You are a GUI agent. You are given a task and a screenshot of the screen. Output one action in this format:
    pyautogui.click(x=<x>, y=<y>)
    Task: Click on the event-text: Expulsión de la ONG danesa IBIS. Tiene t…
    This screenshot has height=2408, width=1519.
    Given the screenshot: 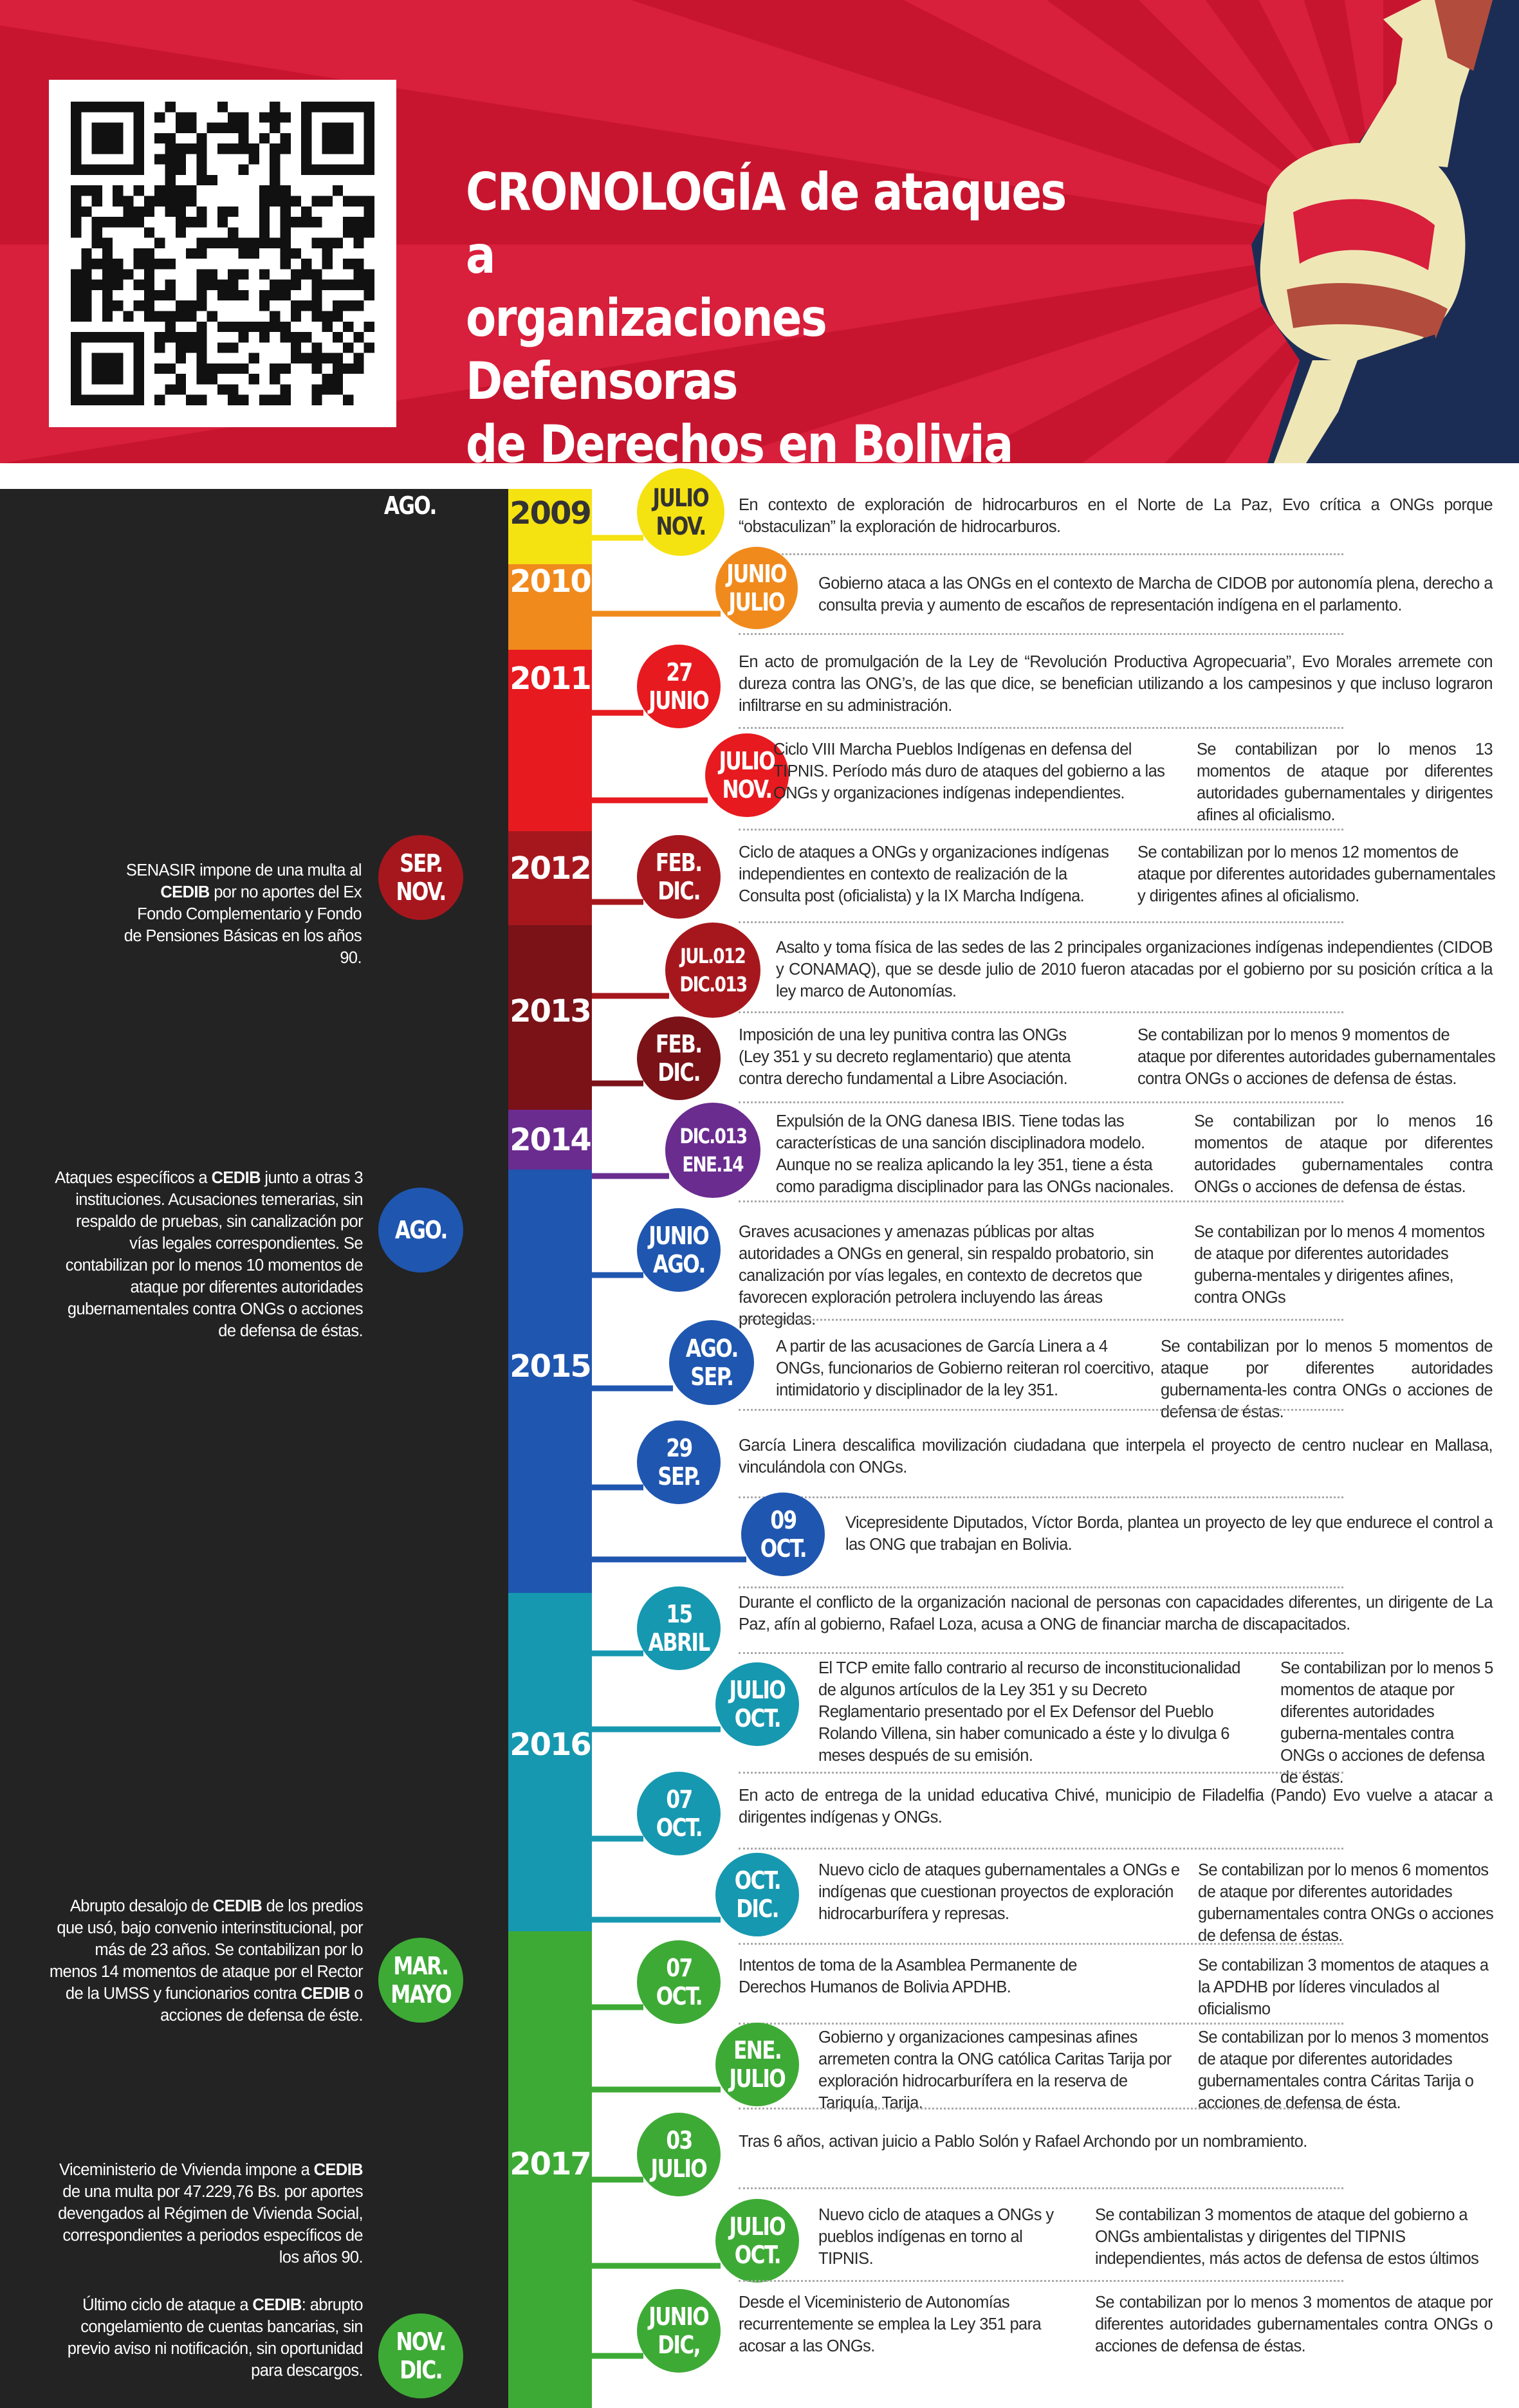 What is the action you would take?
    pyautogui.click(x=975, y=1154)
    